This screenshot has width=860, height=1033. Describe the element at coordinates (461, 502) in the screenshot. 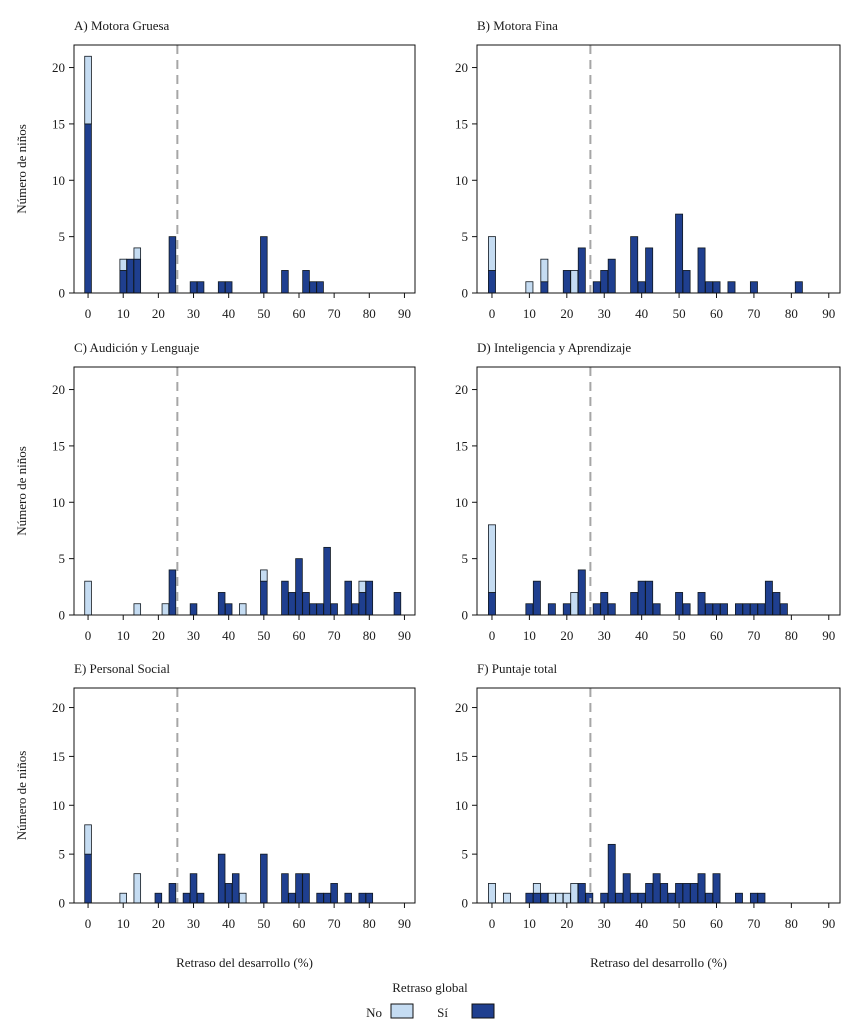

I see `y-tick-label: 10` at that location.